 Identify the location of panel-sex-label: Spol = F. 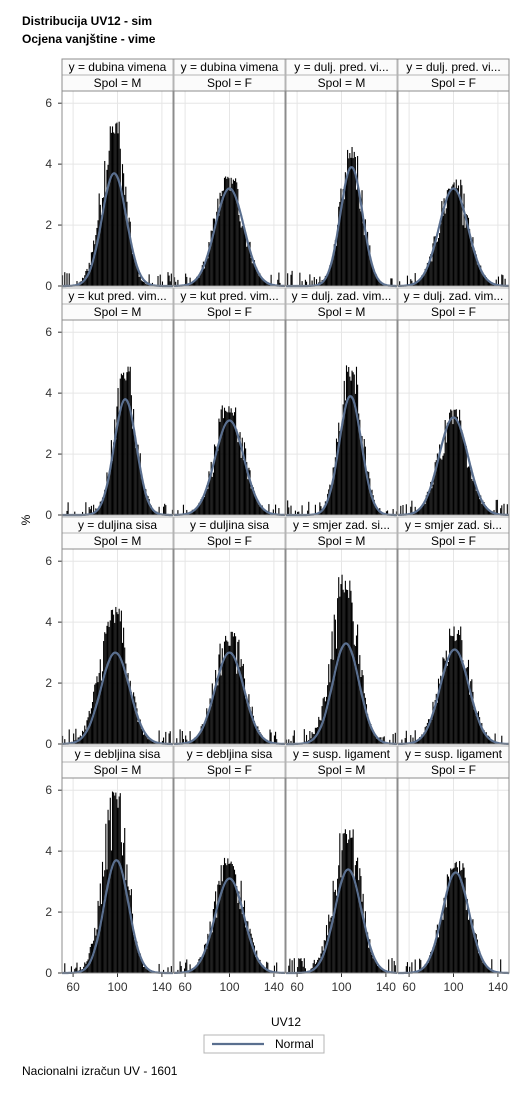
(453, 312).